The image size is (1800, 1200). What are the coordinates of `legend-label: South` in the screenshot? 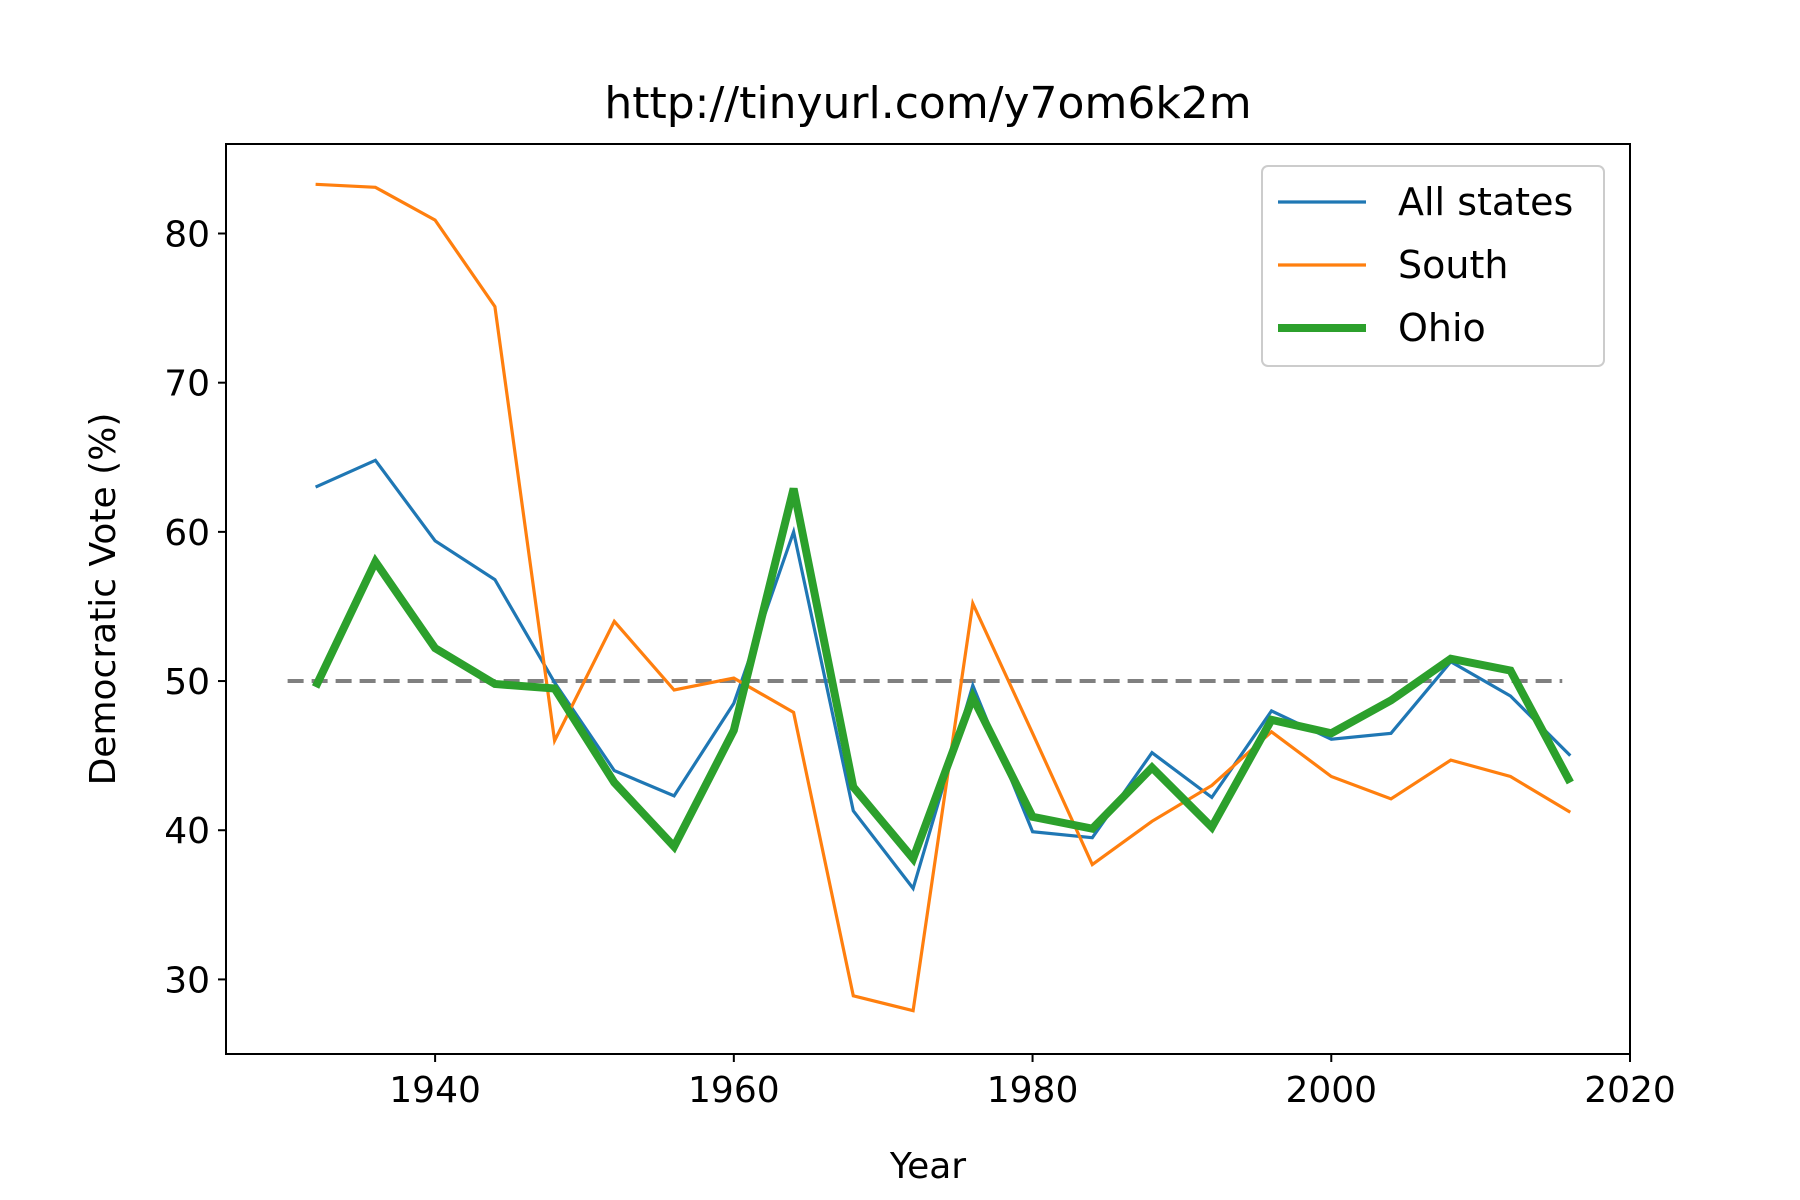 It's located at (1453, 265).